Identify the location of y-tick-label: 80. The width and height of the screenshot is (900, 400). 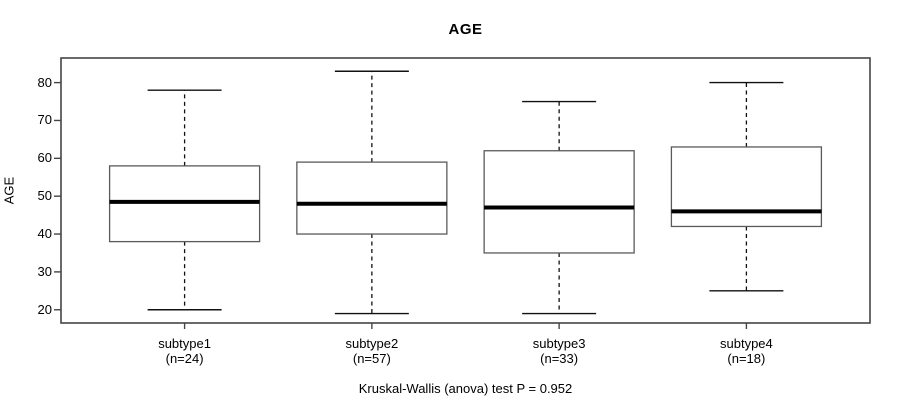
(44, 82).